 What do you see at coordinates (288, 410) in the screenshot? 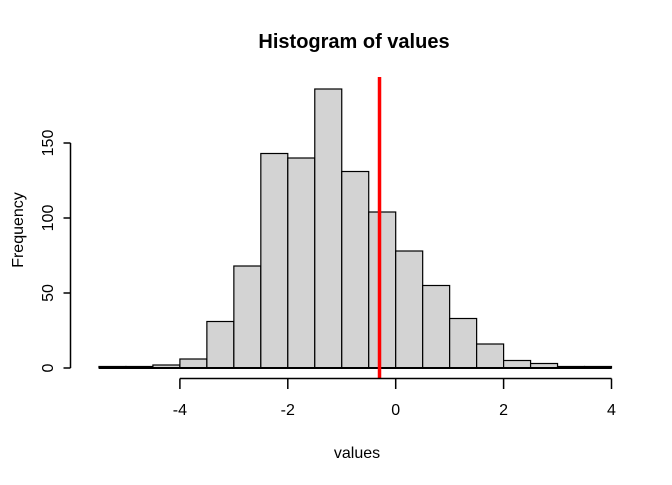
I see `x-tick-label: -2` at bounding box center [288, 410].